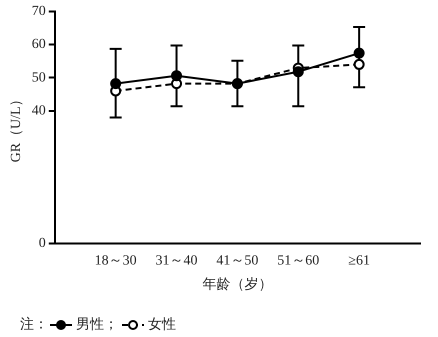 The image size is (438, 337). I want to click on text: 男性；, so click(97, 325).